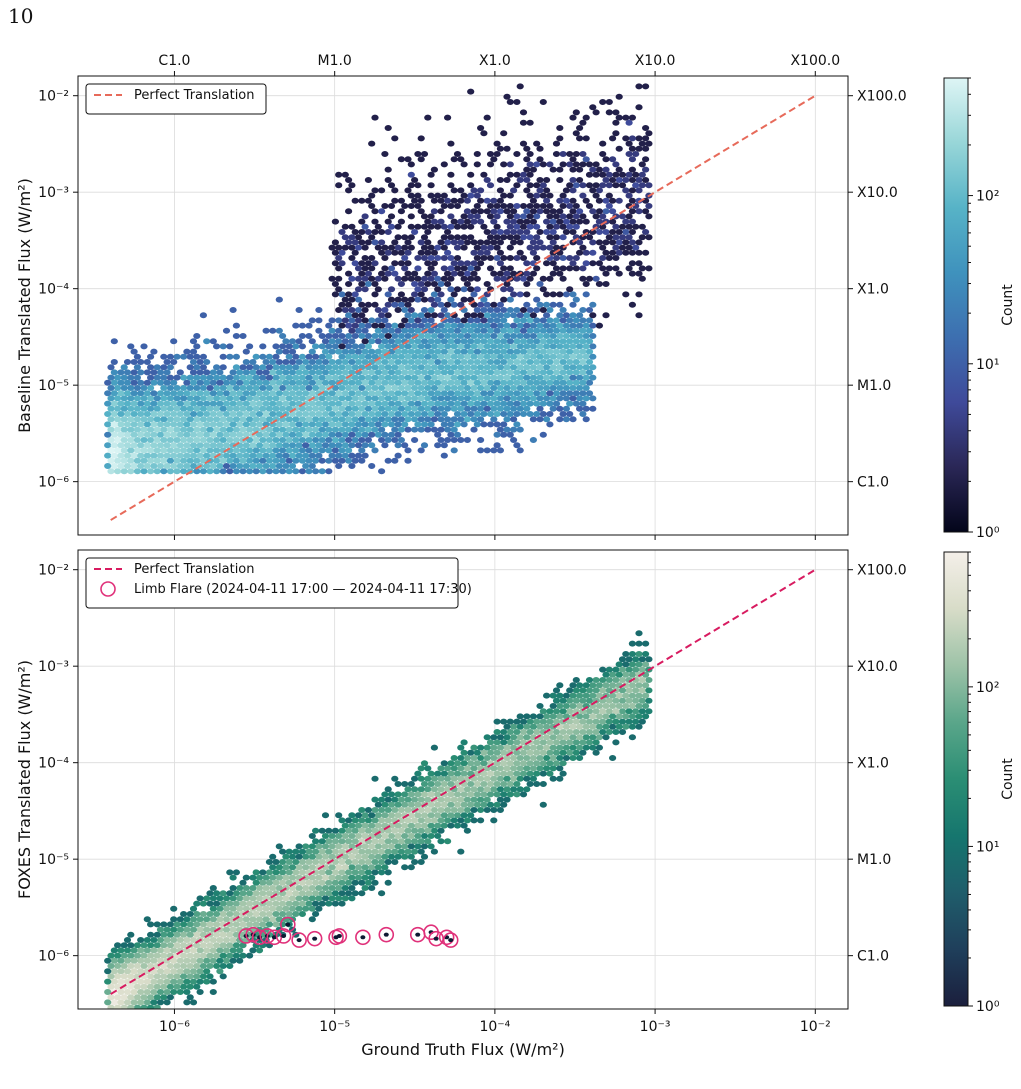 This screenshot has width=1021, height=1089. I want to click on limb-flare-point, so click(315, 938).